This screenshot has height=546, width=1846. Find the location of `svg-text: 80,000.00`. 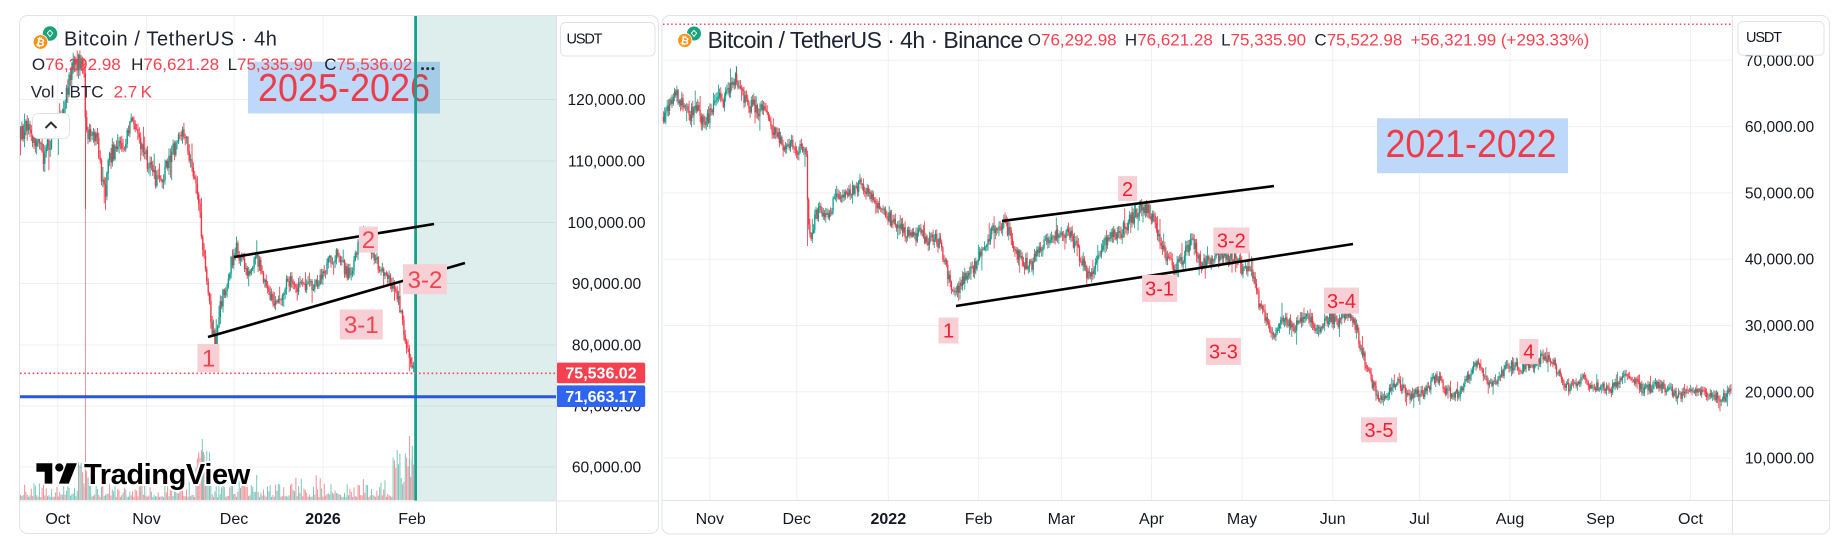

svg-text: 80,000.00 is located at coordinates (607, 346).